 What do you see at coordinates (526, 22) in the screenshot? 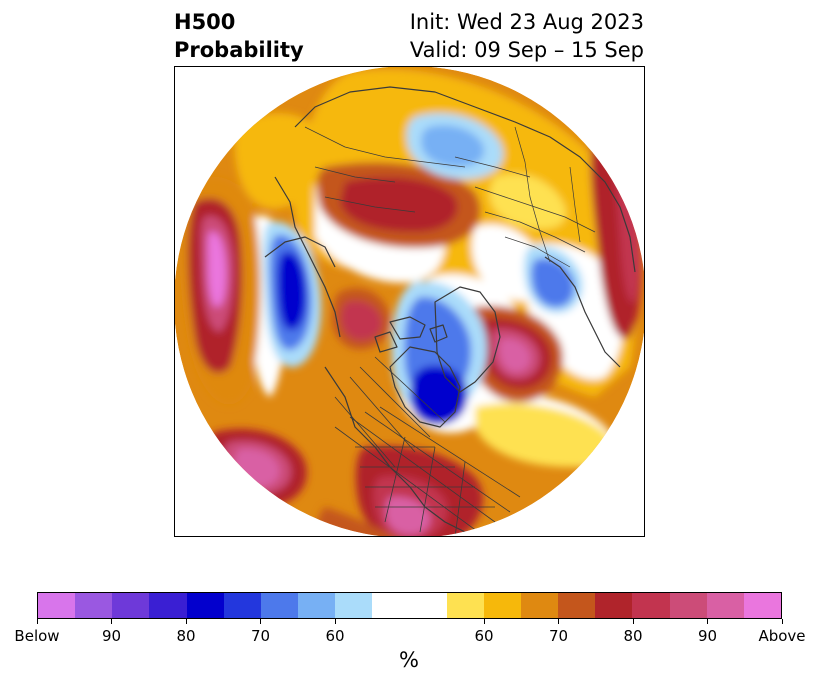
I see `init-date: Init: Wed 23 Aug 2023` at bounding box center [526, 22].